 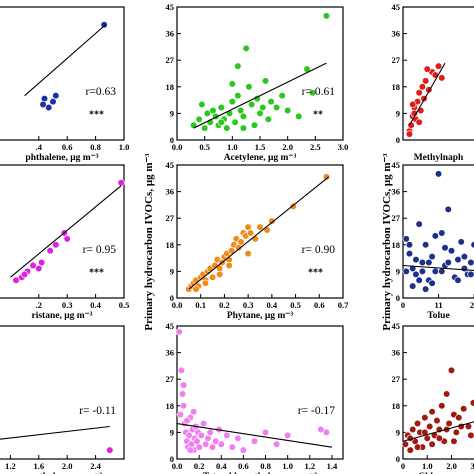 I want to click on x-axis-label: Tetrachloroethylene, μg m⁻³, so click(x=260, y=473).